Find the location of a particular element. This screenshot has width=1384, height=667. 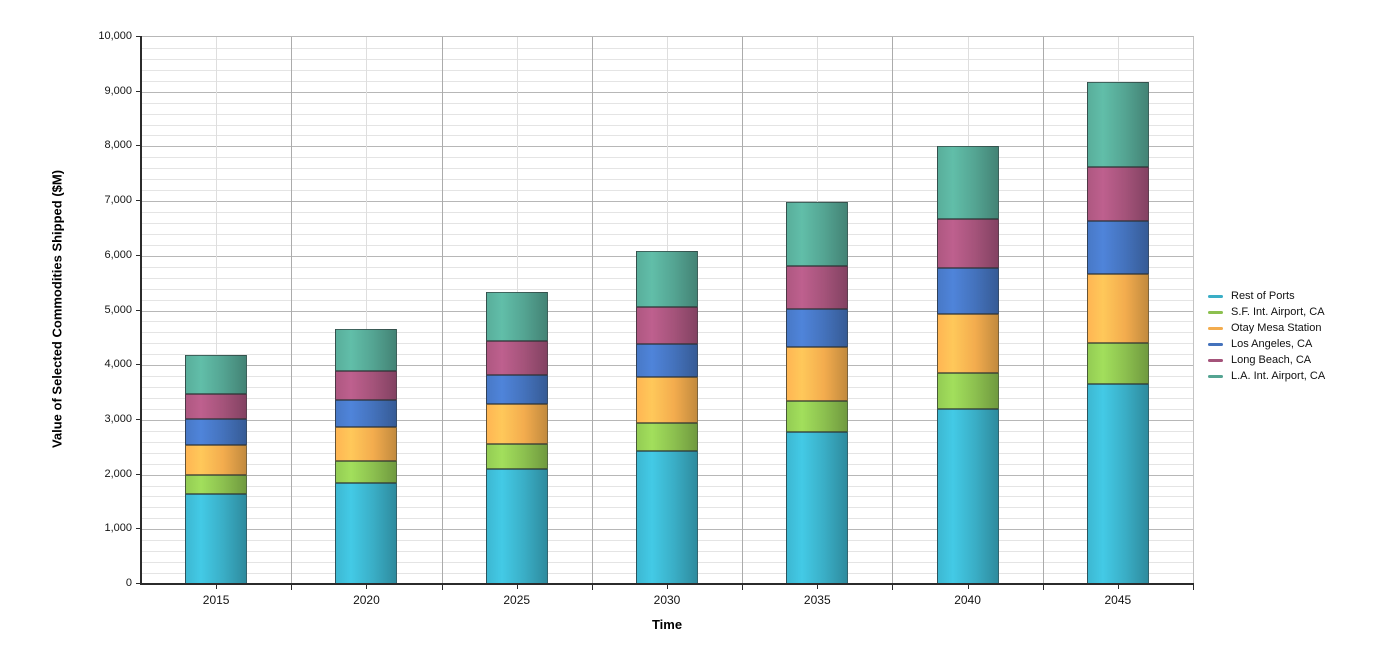

legend-item: Los Angeles, CA is located at coordinates (1266, 344).